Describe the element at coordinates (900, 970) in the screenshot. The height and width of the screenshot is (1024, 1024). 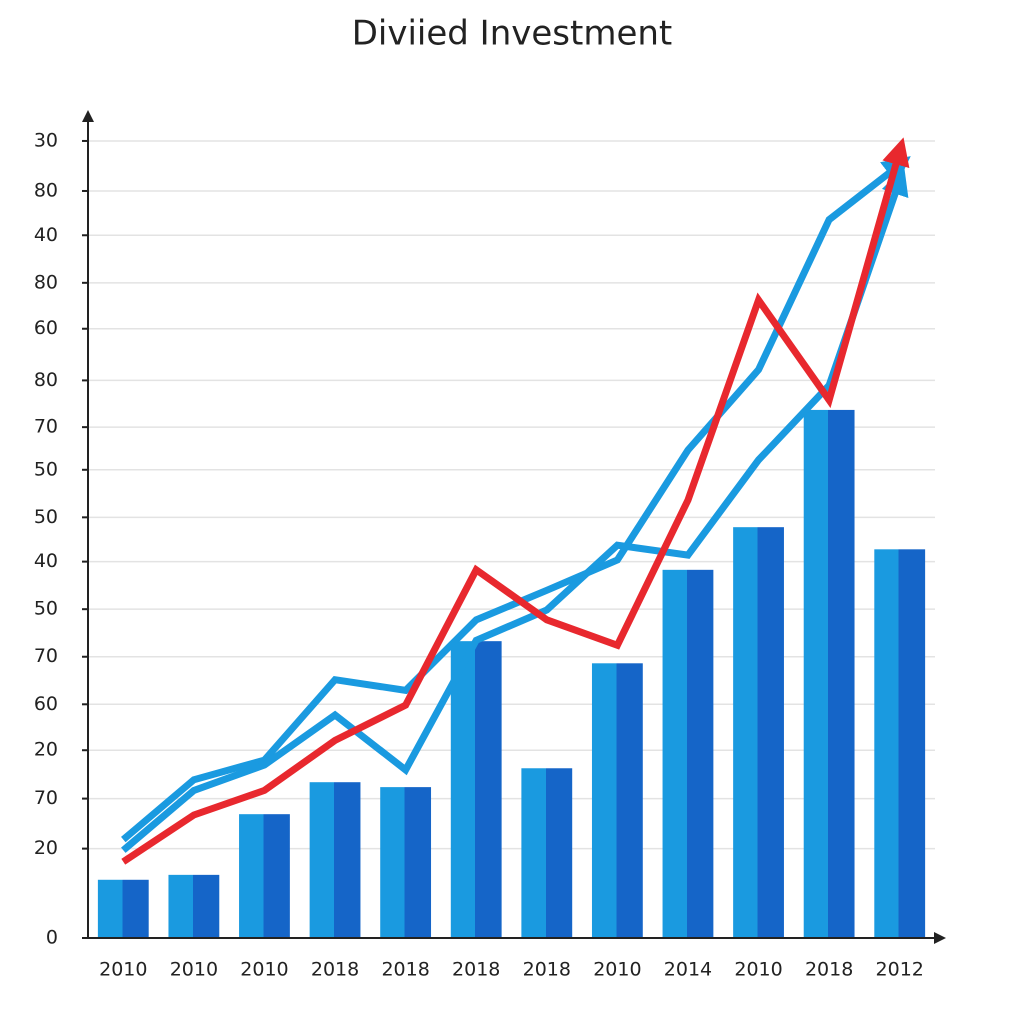
I see `x-tick-label: 2012` at that location.